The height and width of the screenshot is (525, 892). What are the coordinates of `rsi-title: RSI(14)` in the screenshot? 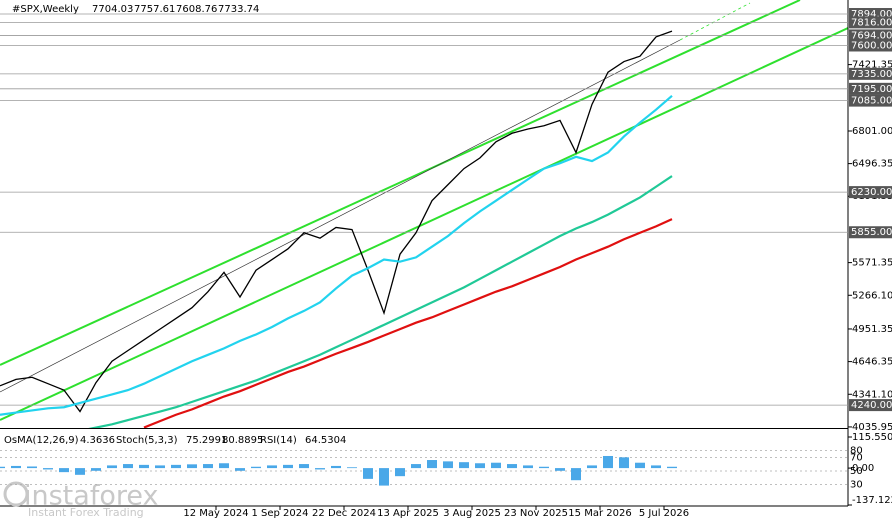 It's located at (278, 440).